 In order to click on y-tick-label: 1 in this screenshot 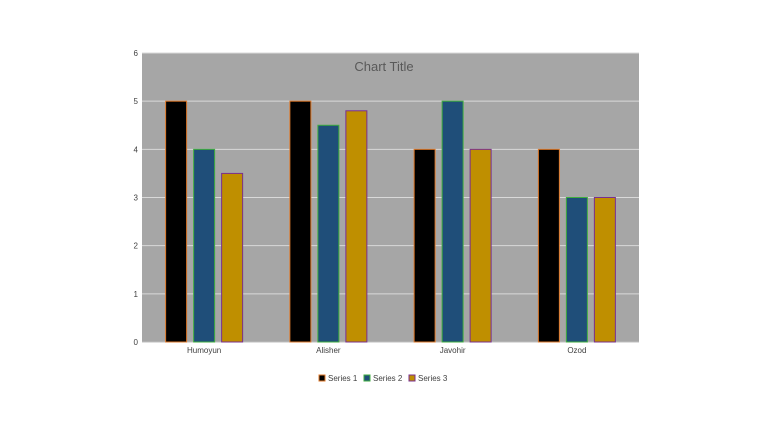, I will do `click(136, 294)`.